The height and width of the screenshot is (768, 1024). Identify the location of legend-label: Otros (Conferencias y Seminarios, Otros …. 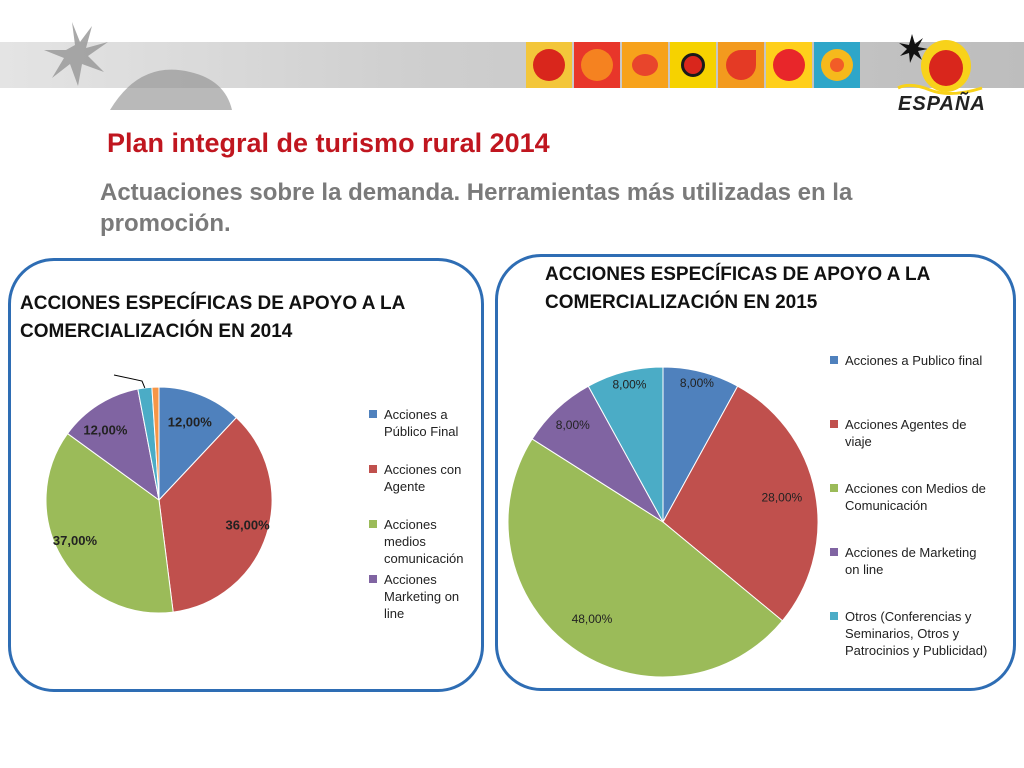
(916, 633).